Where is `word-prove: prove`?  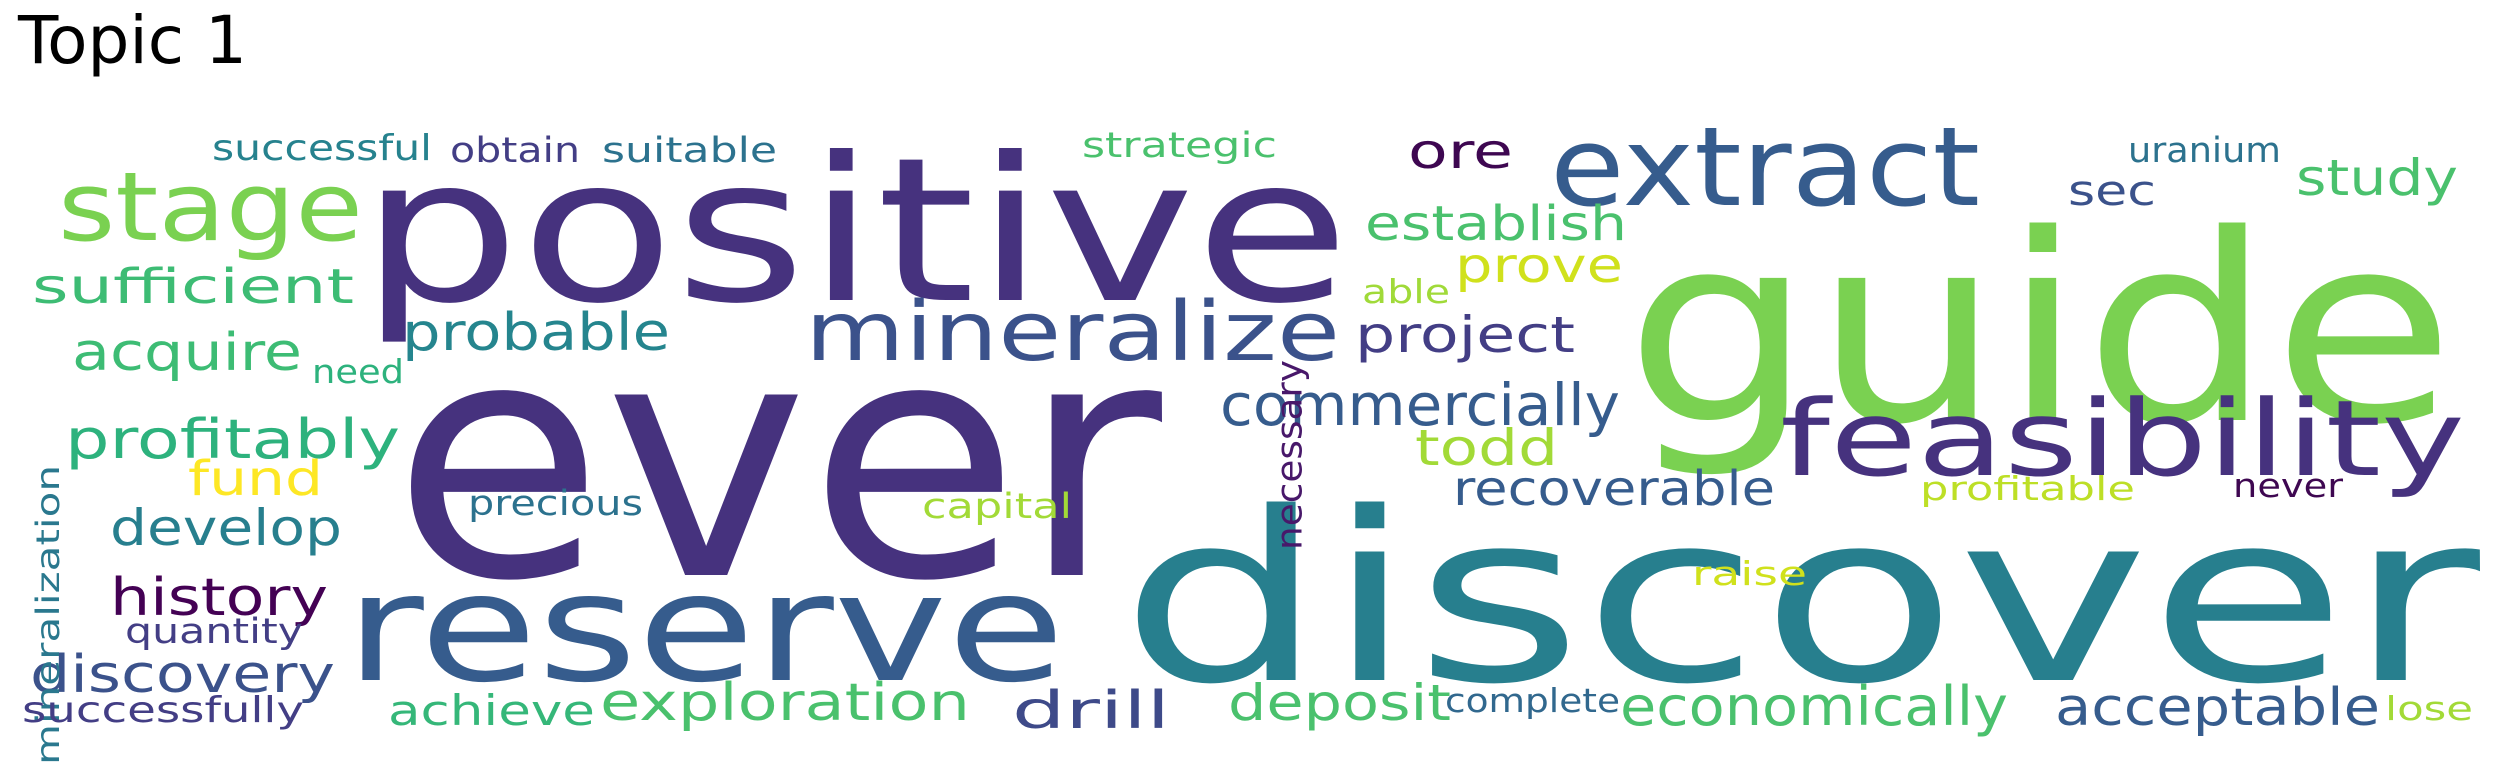 word-prove: prove is located at coordinates (1539, 266).